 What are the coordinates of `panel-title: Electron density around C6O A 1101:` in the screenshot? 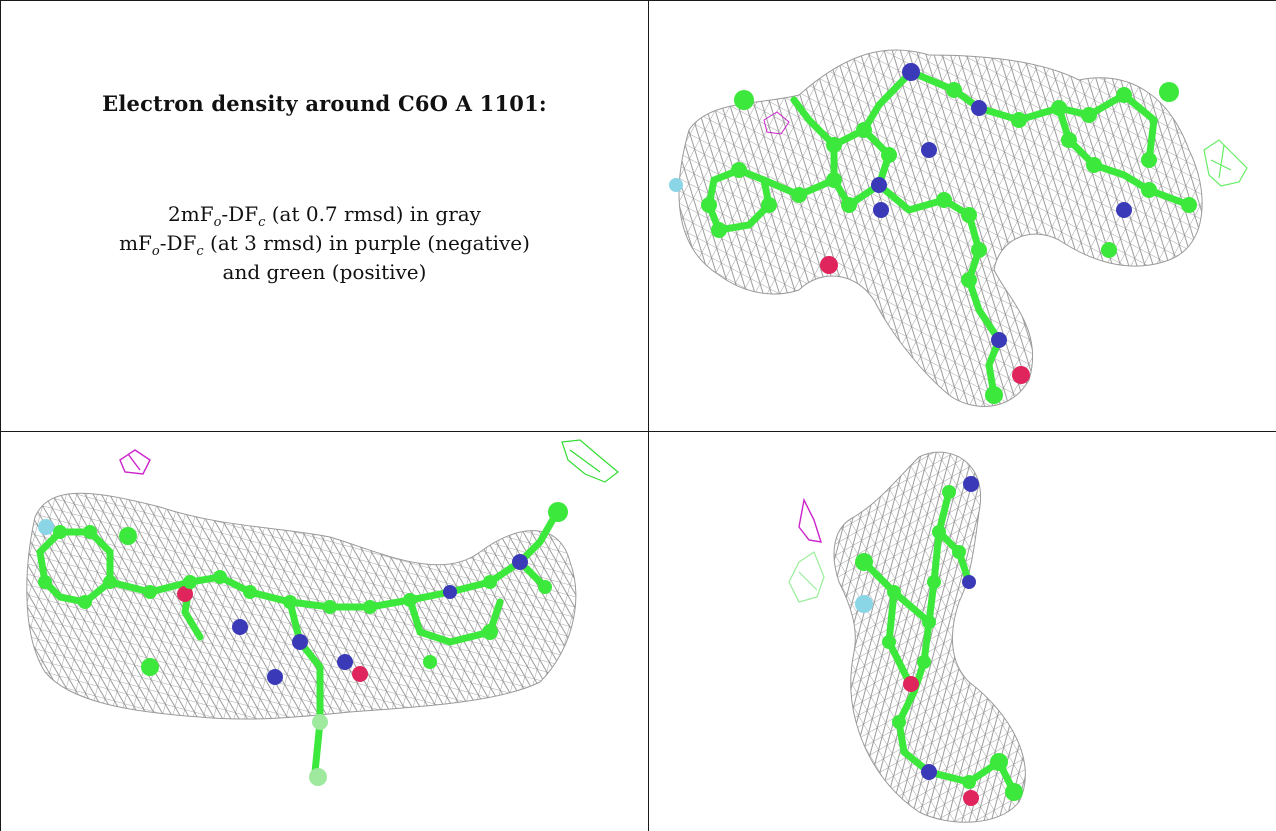 It's located at (324, 103).